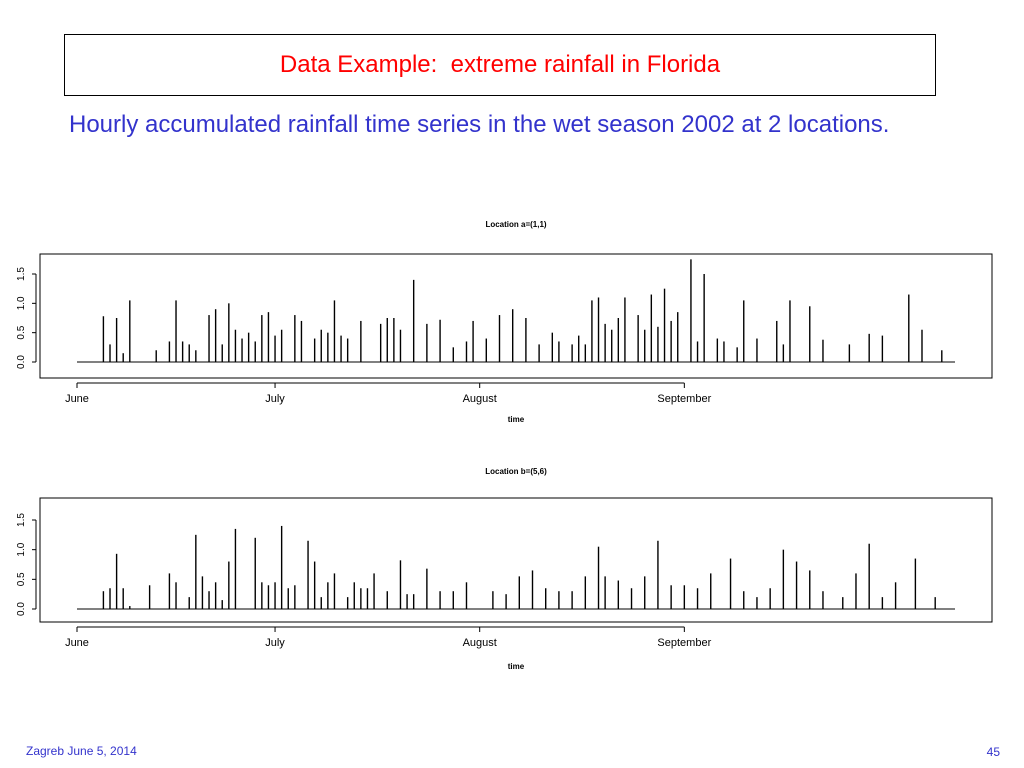 This screenshot has width=1024, height=768. I want to click on chart-title: Location a=(1,1), so click(515, 224).